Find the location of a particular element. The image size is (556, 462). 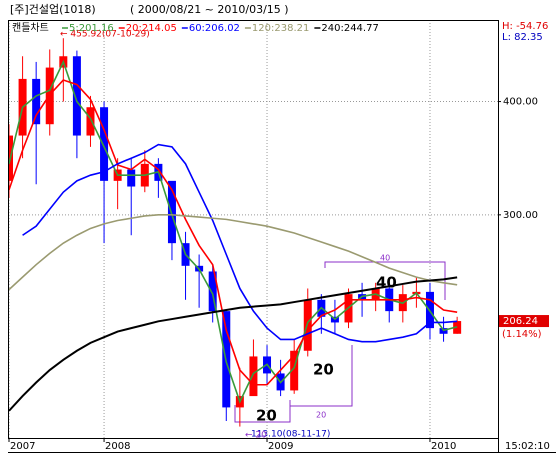

price-box is located at coordinates (524, 321).